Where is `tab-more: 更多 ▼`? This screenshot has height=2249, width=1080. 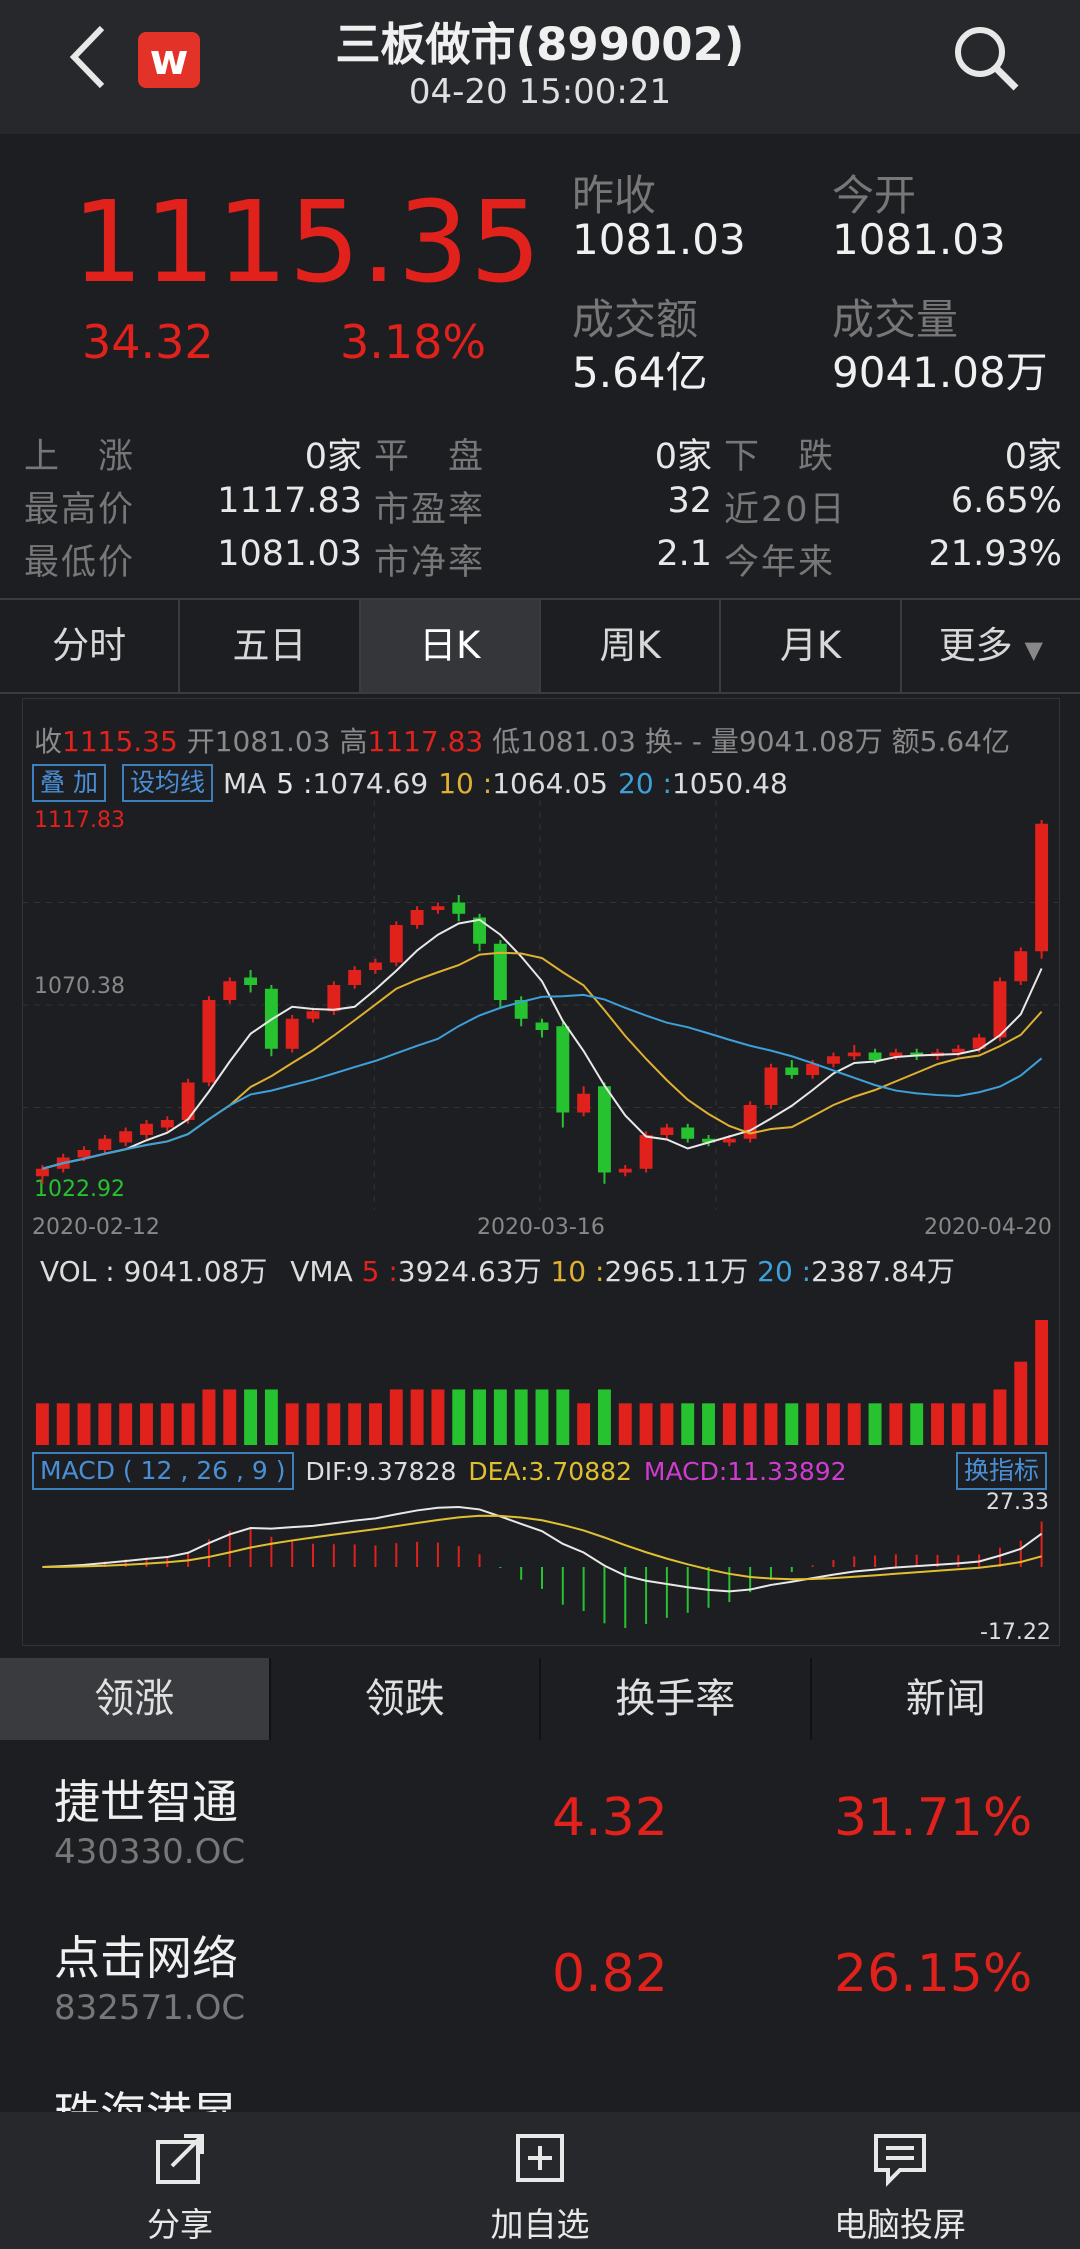
tab-more: 更多 ▼ is located at coordinates (991, 646).